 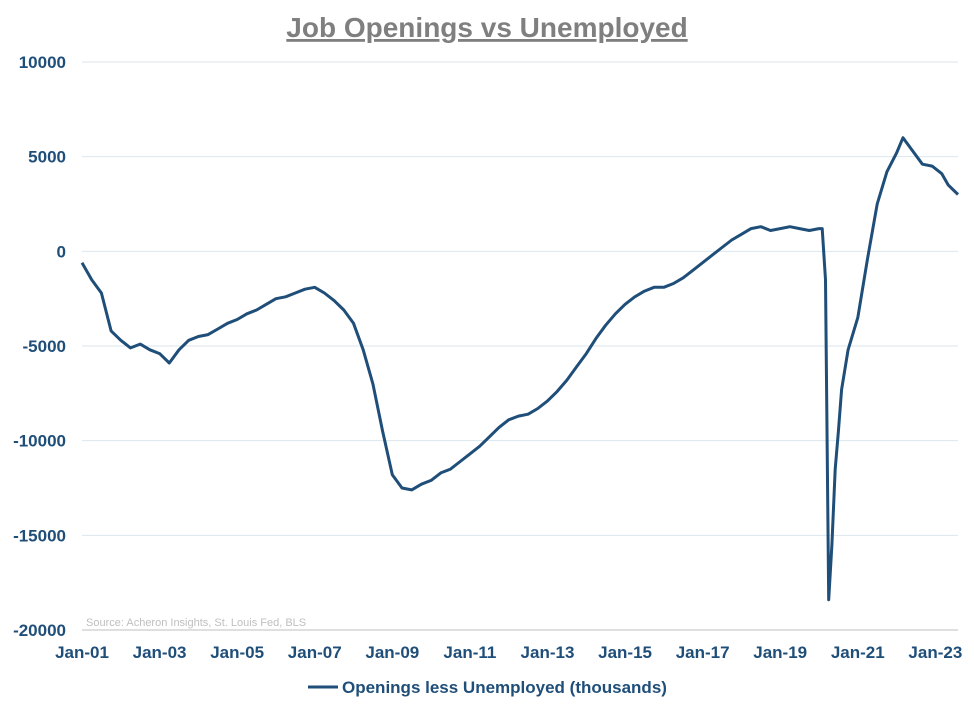 What do you see at coordinates (548, 652) in the screenshot?
I see `x-tick-label: Jan-13` at bounding box center [548, 652].